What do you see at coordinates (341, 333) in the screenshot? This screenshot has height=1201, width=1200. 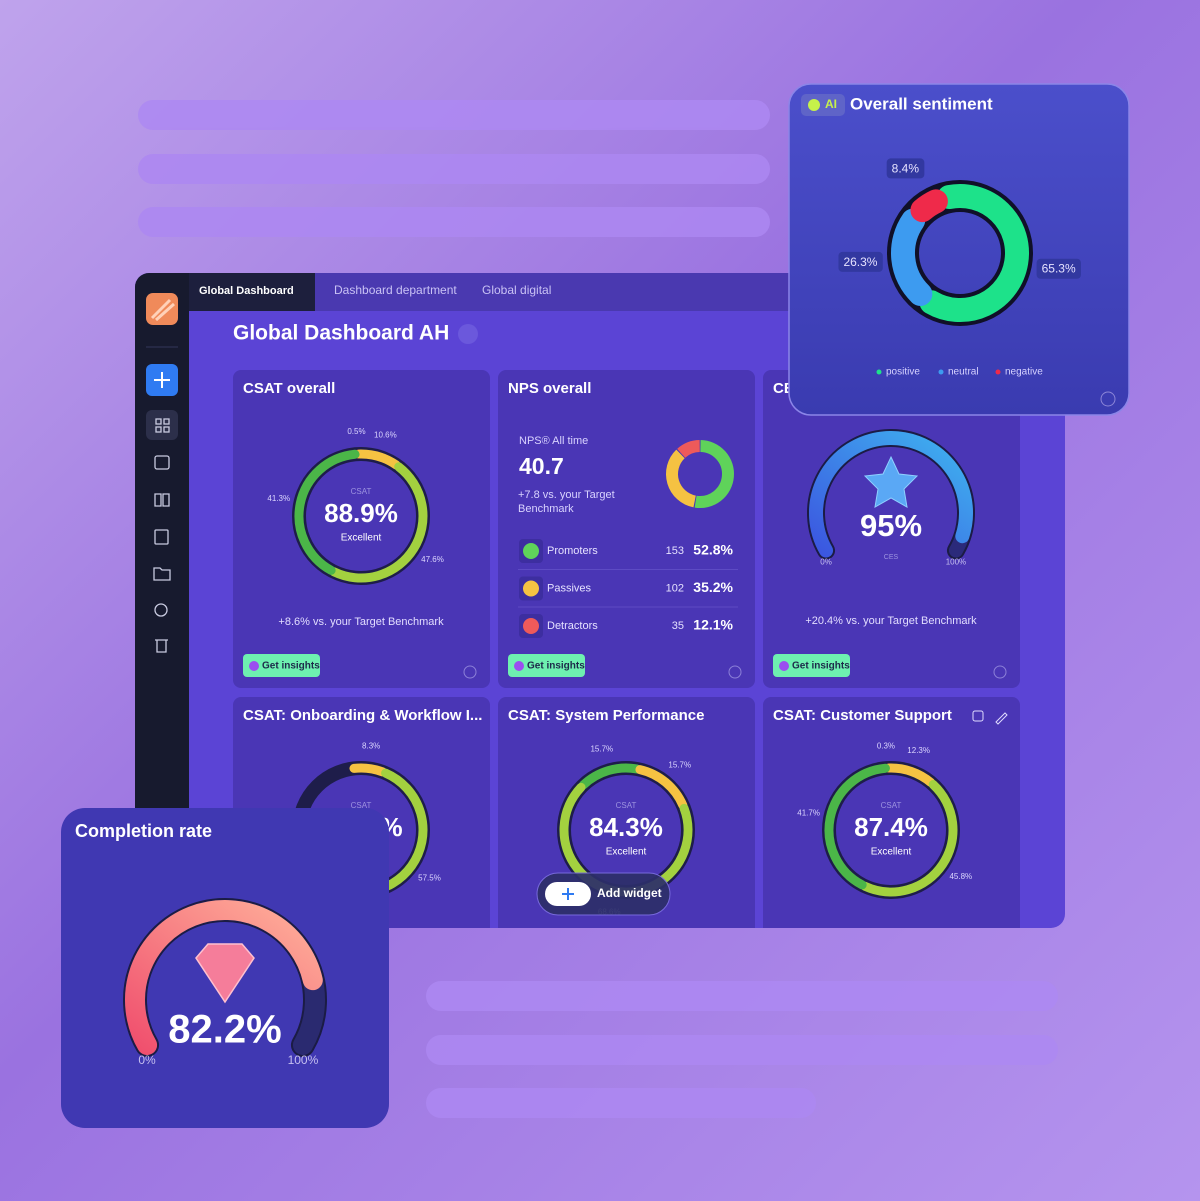 I see `dashboard-title: Global Dashboard AH` at bounding box center [341, 333].